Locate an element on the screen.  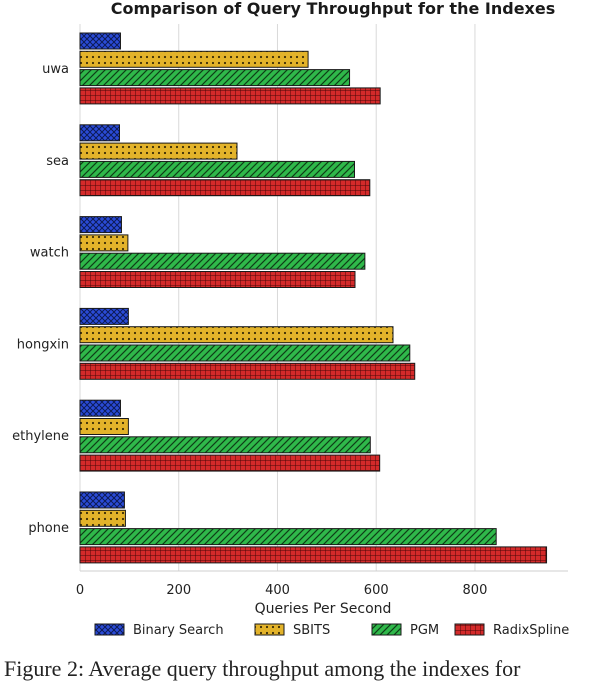
x-tick-label: 200 is located at coordinates (178, 590).